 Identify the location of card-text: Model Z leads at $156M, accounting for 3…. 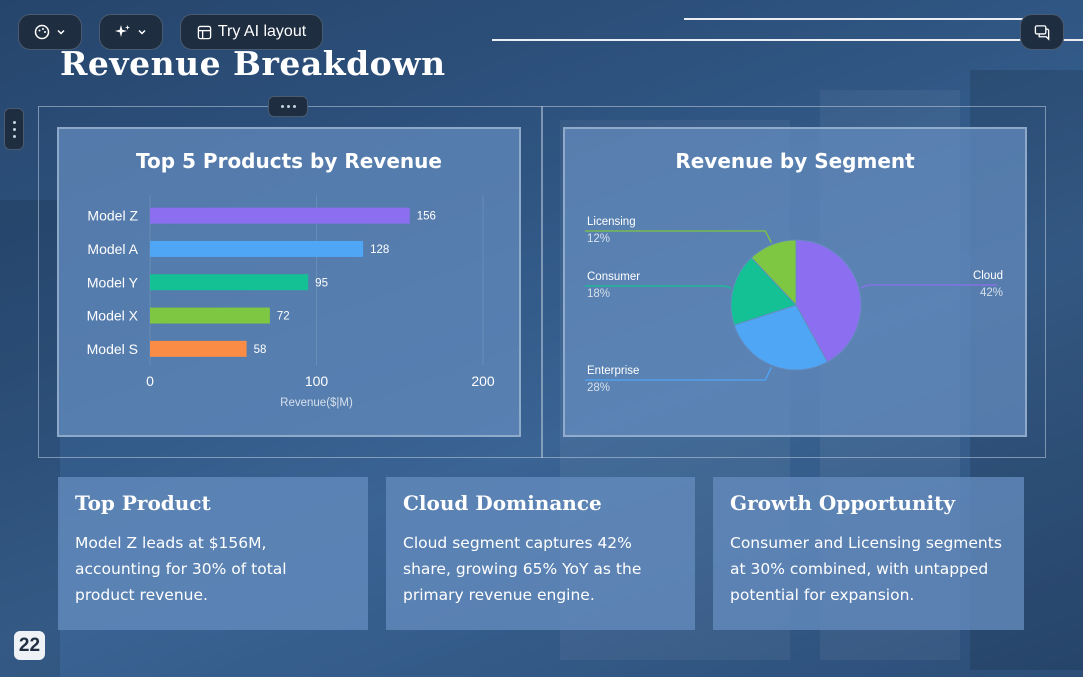
(181, 569).